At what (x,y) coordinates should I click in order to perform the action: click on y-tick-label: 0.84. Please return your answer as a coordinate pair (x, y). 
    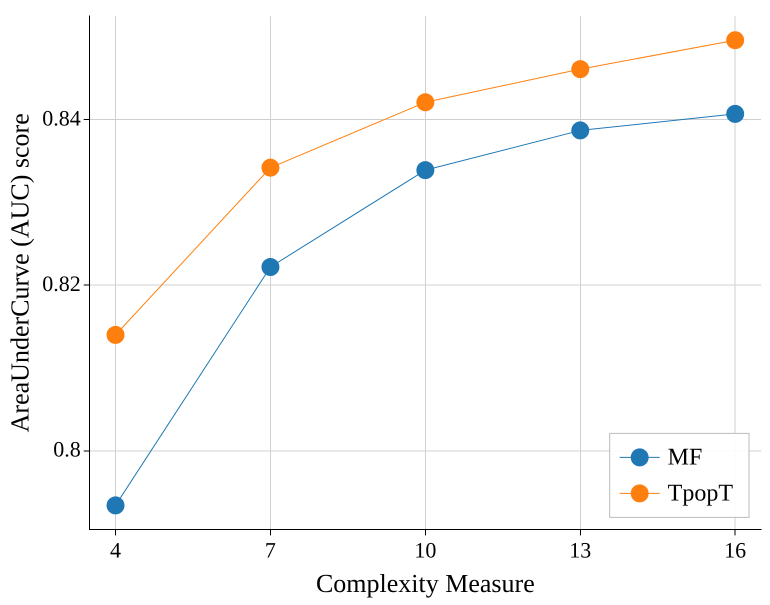
    Looking at the image, I should click on (61, 117).